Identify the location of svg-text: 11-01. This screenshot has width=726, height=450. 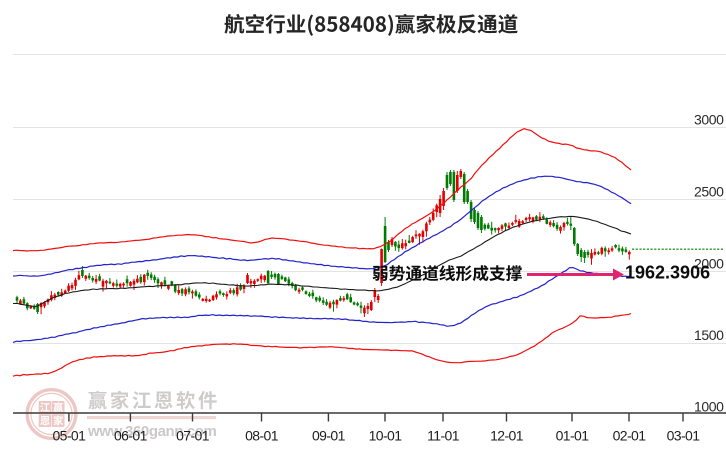
(443, 436).